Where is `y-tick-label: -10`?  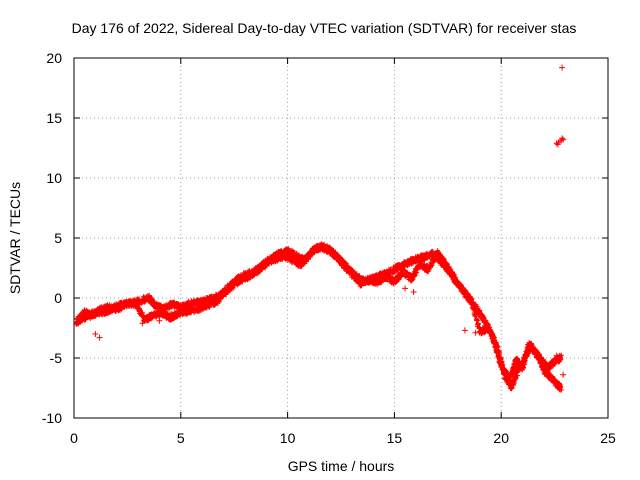 y-tick-label: -10 is located at coordinates (52, 418).